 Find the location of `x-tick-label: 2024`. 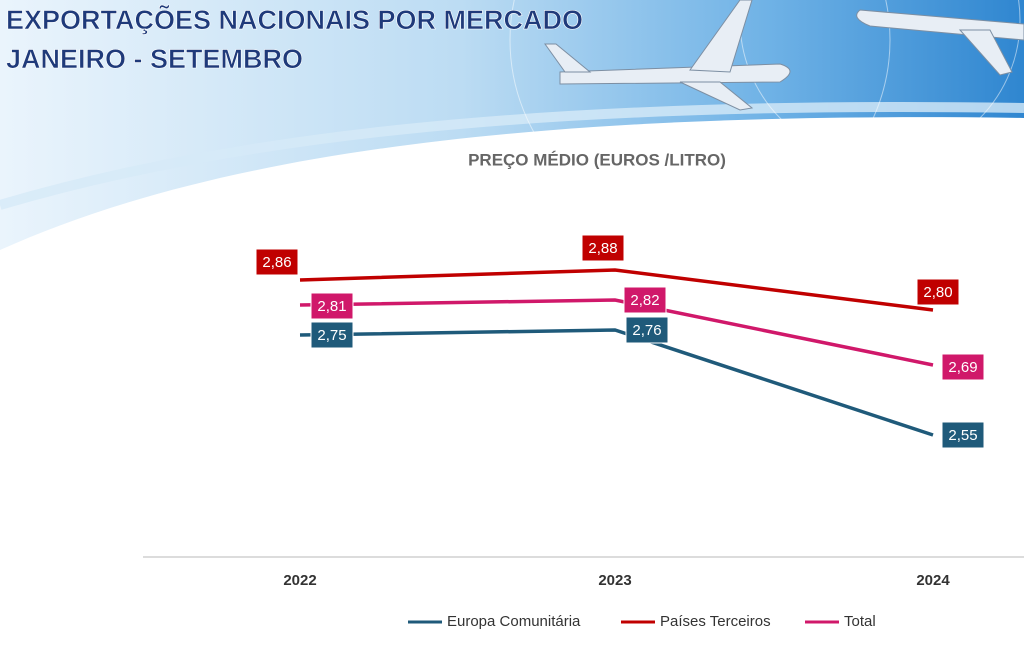

x-tick-label: 2024 is located at coordinates (933, 580).